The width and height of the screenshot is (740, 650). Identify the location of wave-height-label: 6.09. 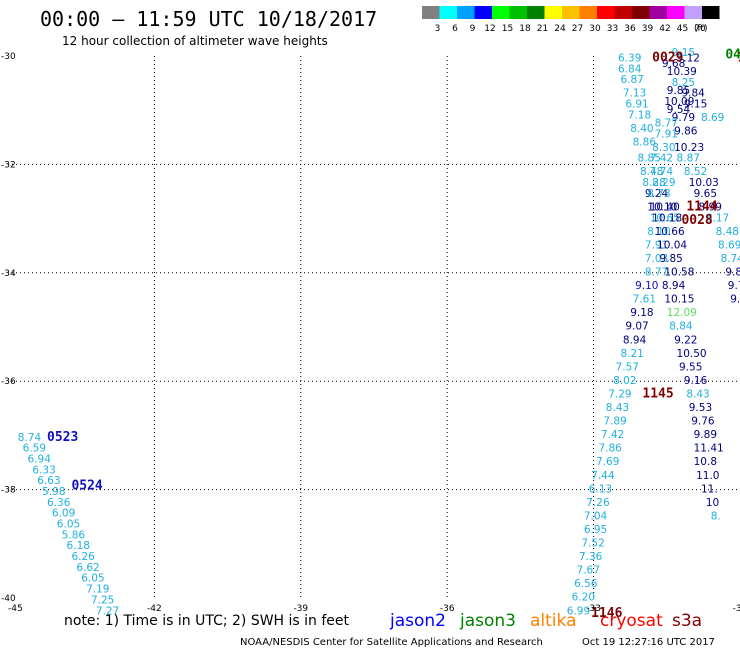
(63, 514).